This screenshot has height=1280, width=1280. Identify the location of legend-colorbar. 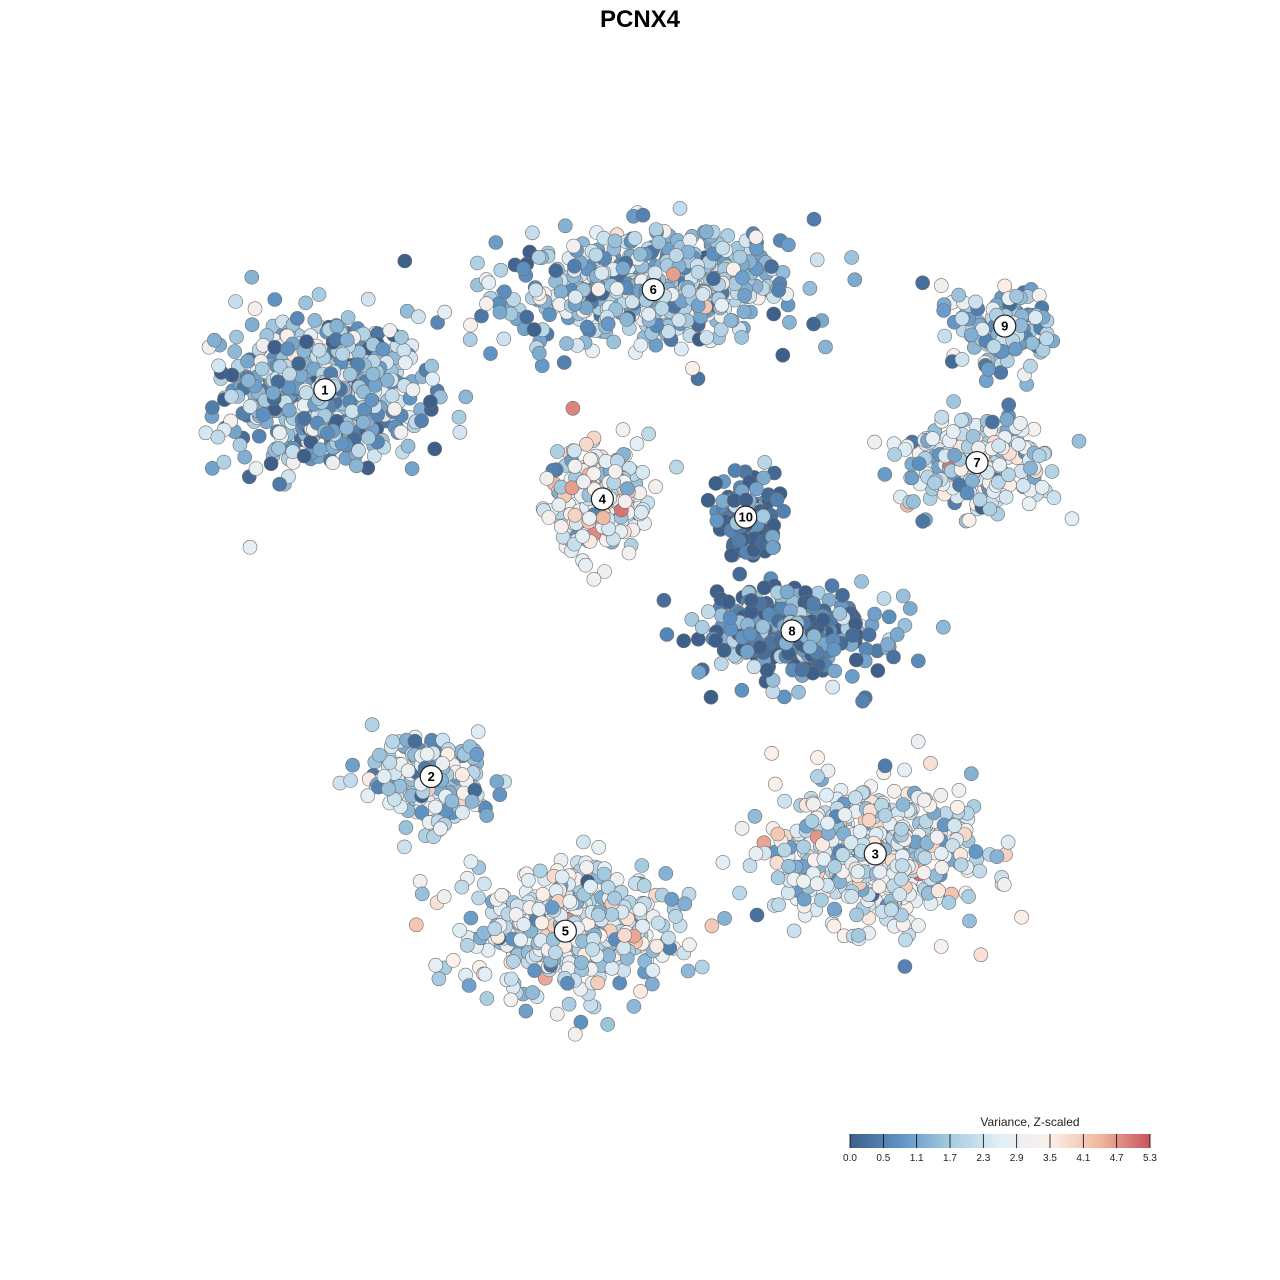
(1000, 1141).